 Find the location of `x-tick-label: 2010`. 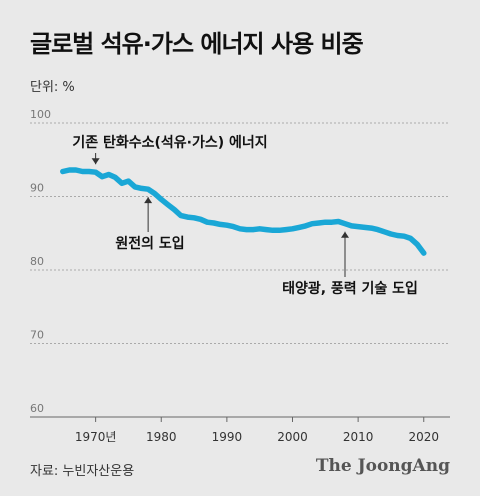

x-tick-label: 2010 is located at coordinates (358, 437).